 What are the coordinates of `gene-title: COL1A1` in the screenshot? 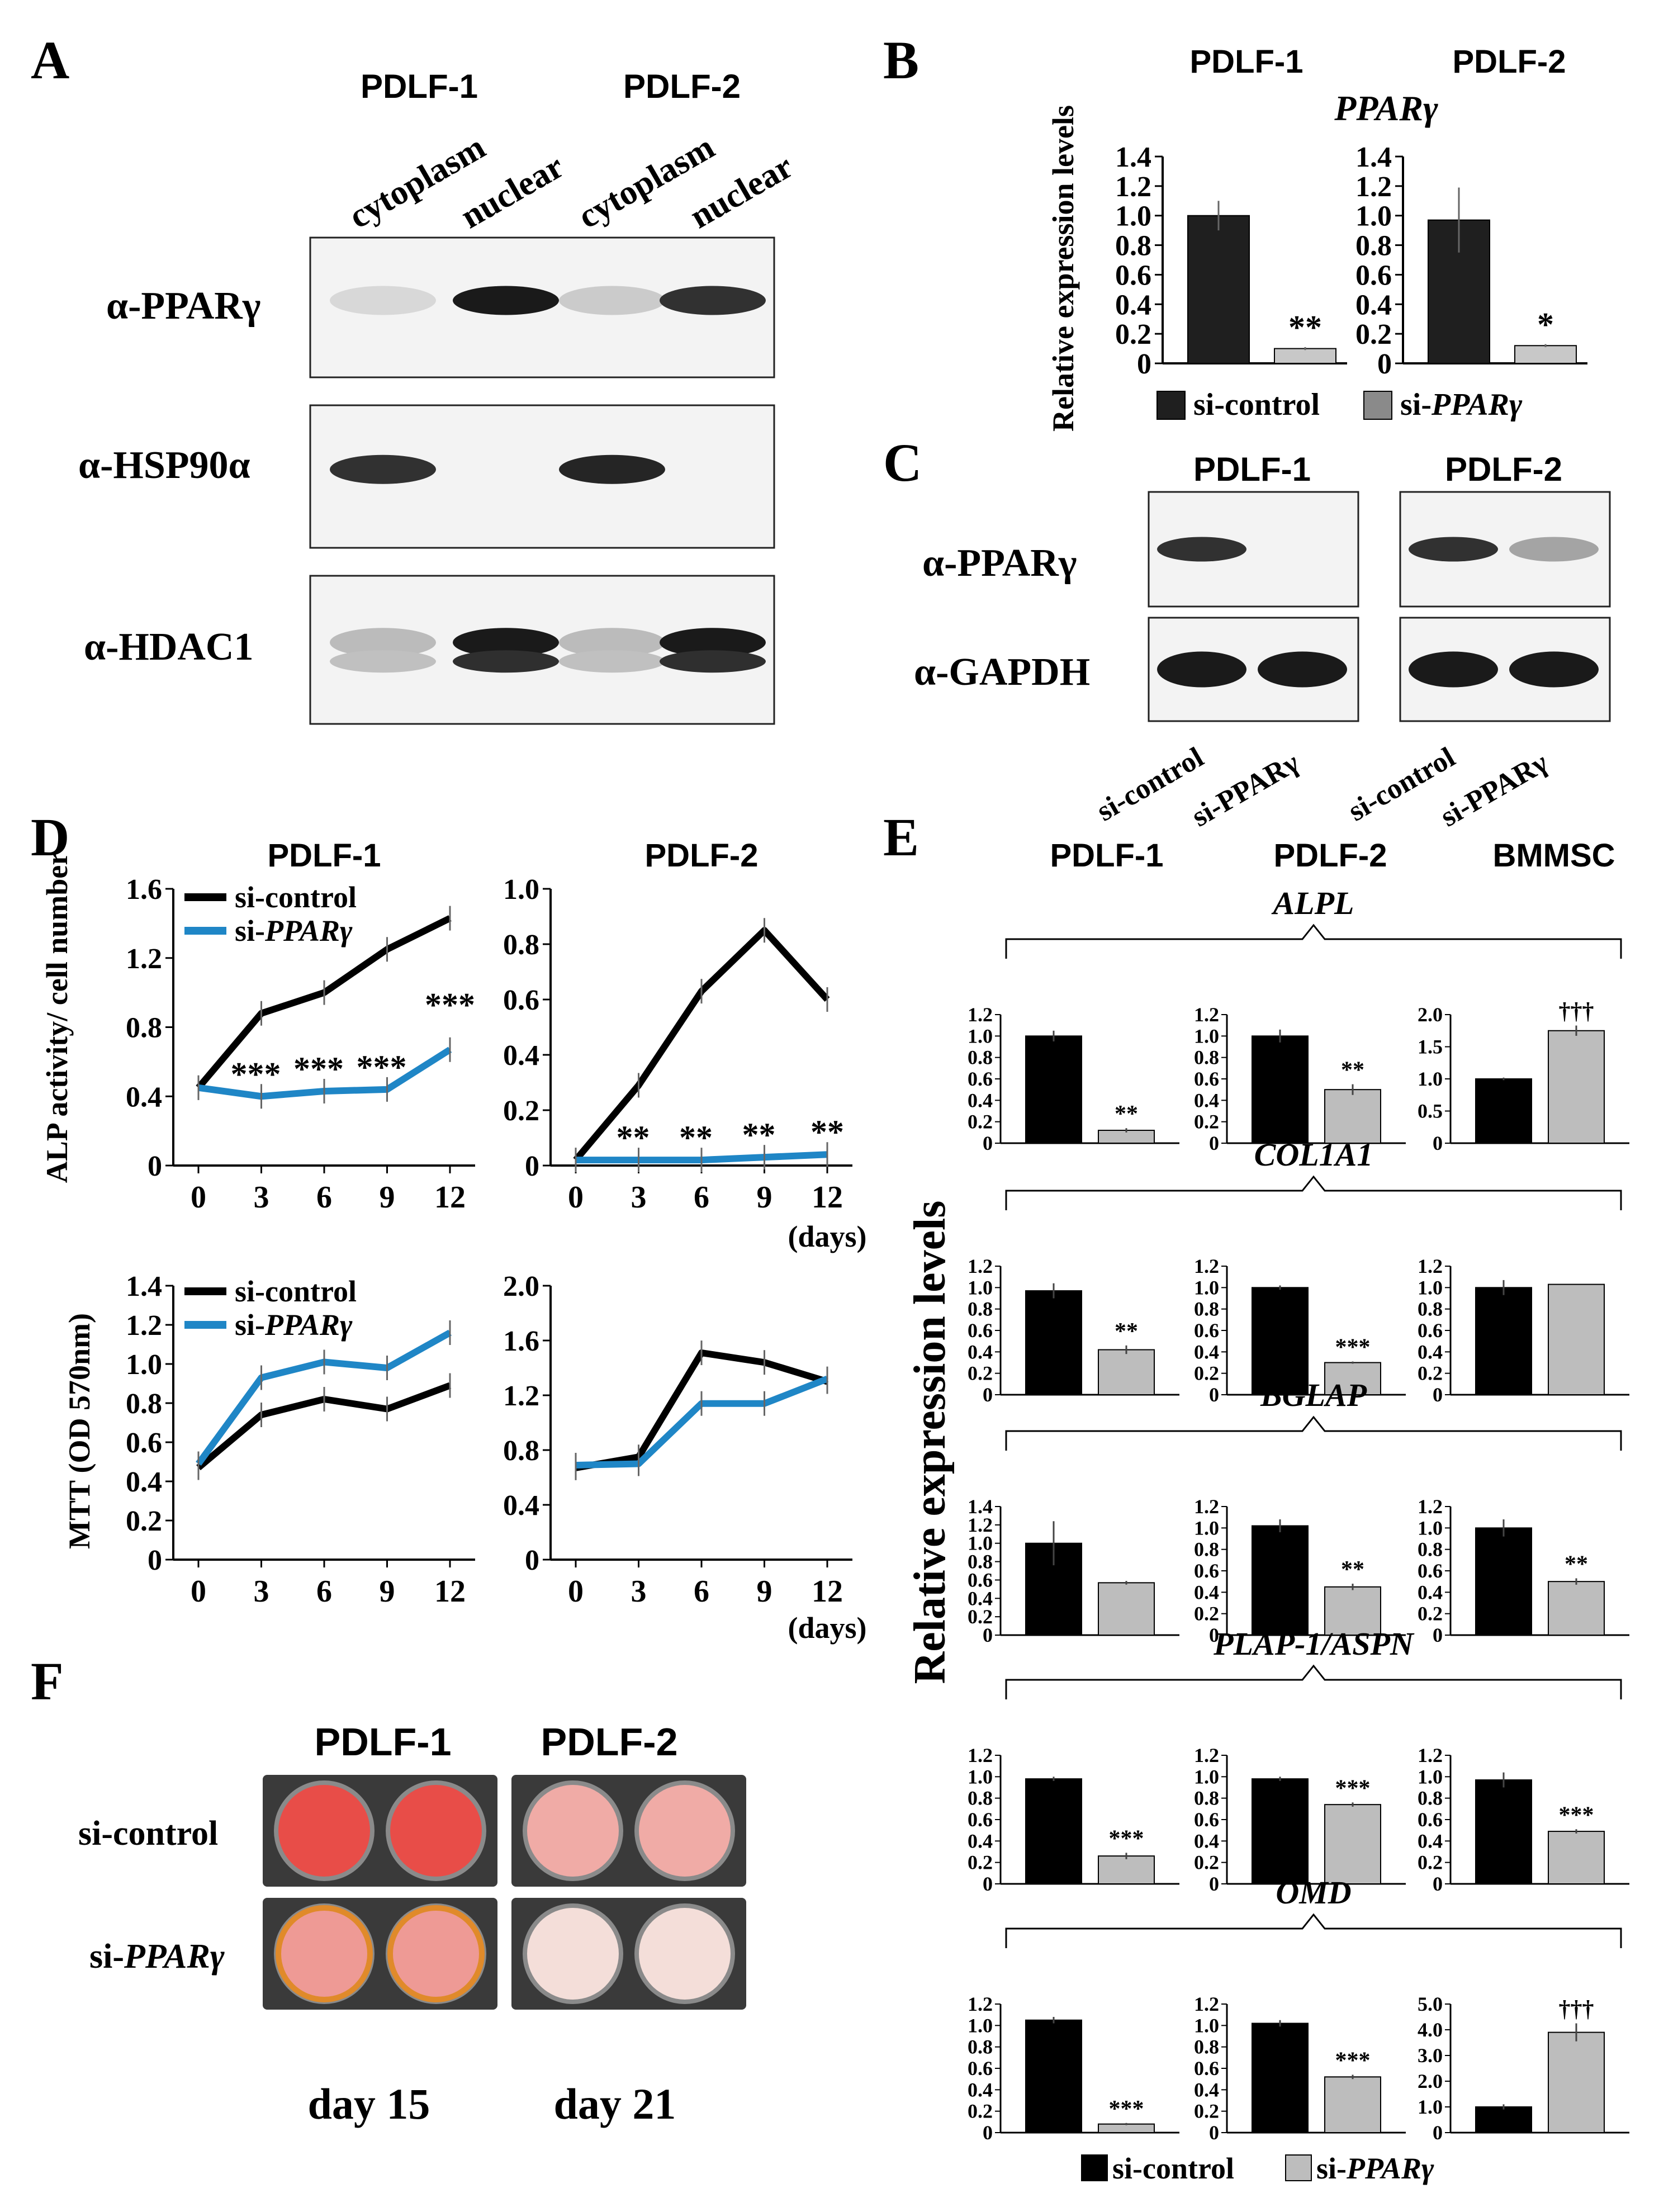 It's located at (1313, 1154).